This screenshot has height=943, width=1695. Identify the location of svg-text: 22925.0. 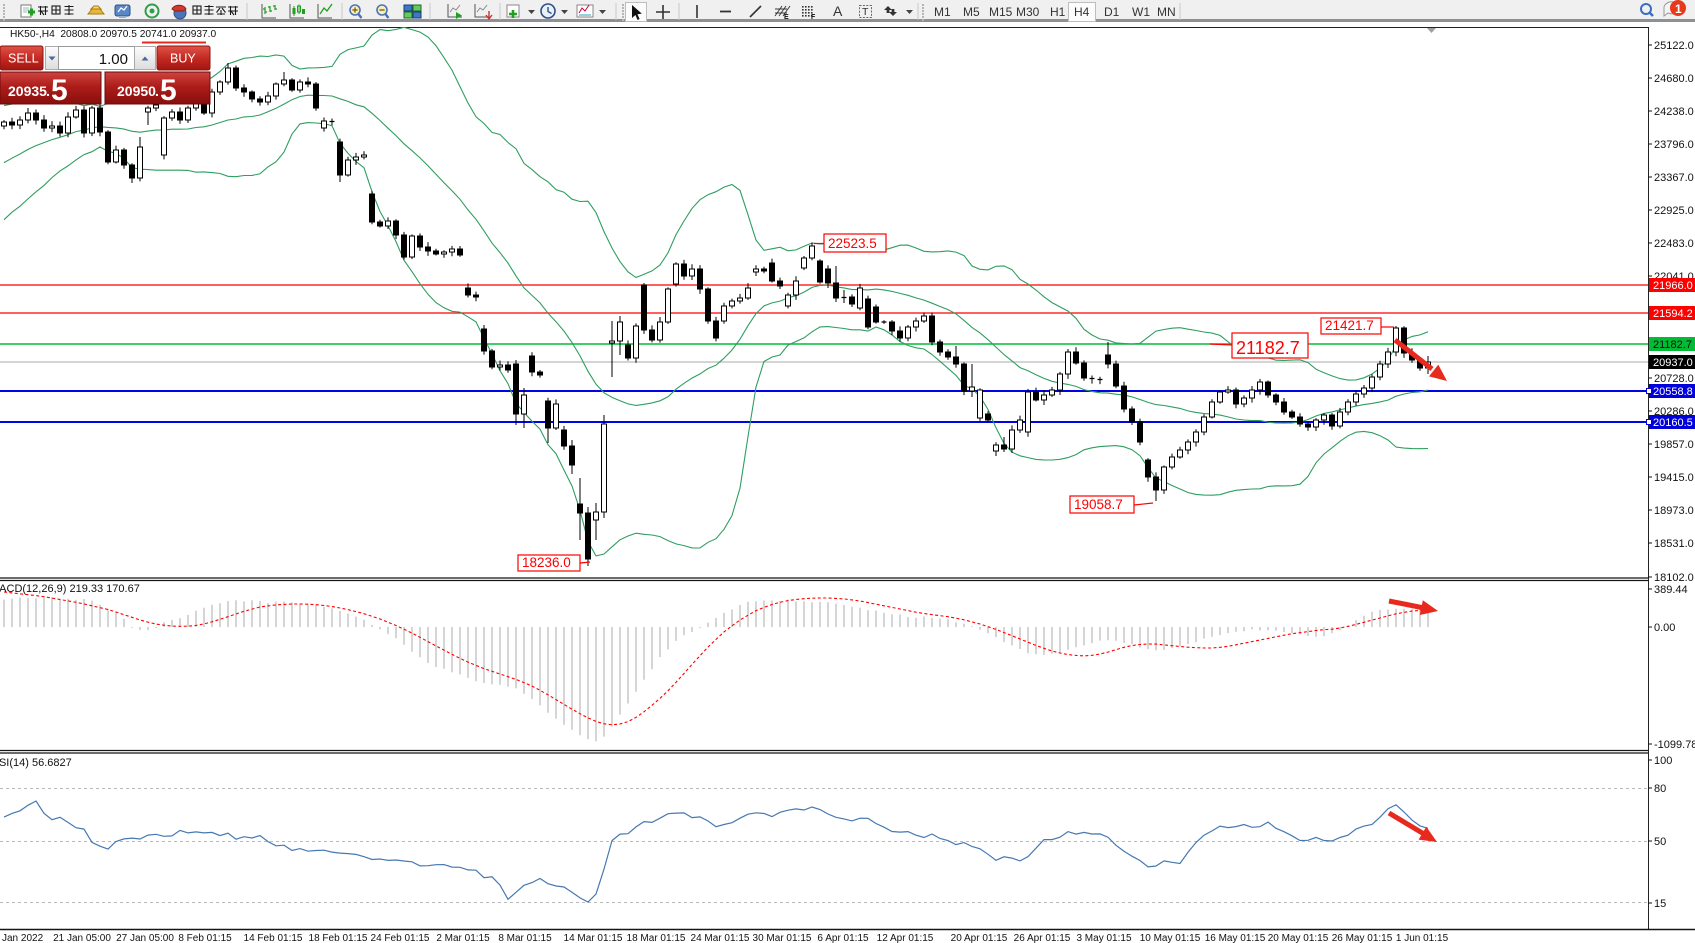
(1674, 211).